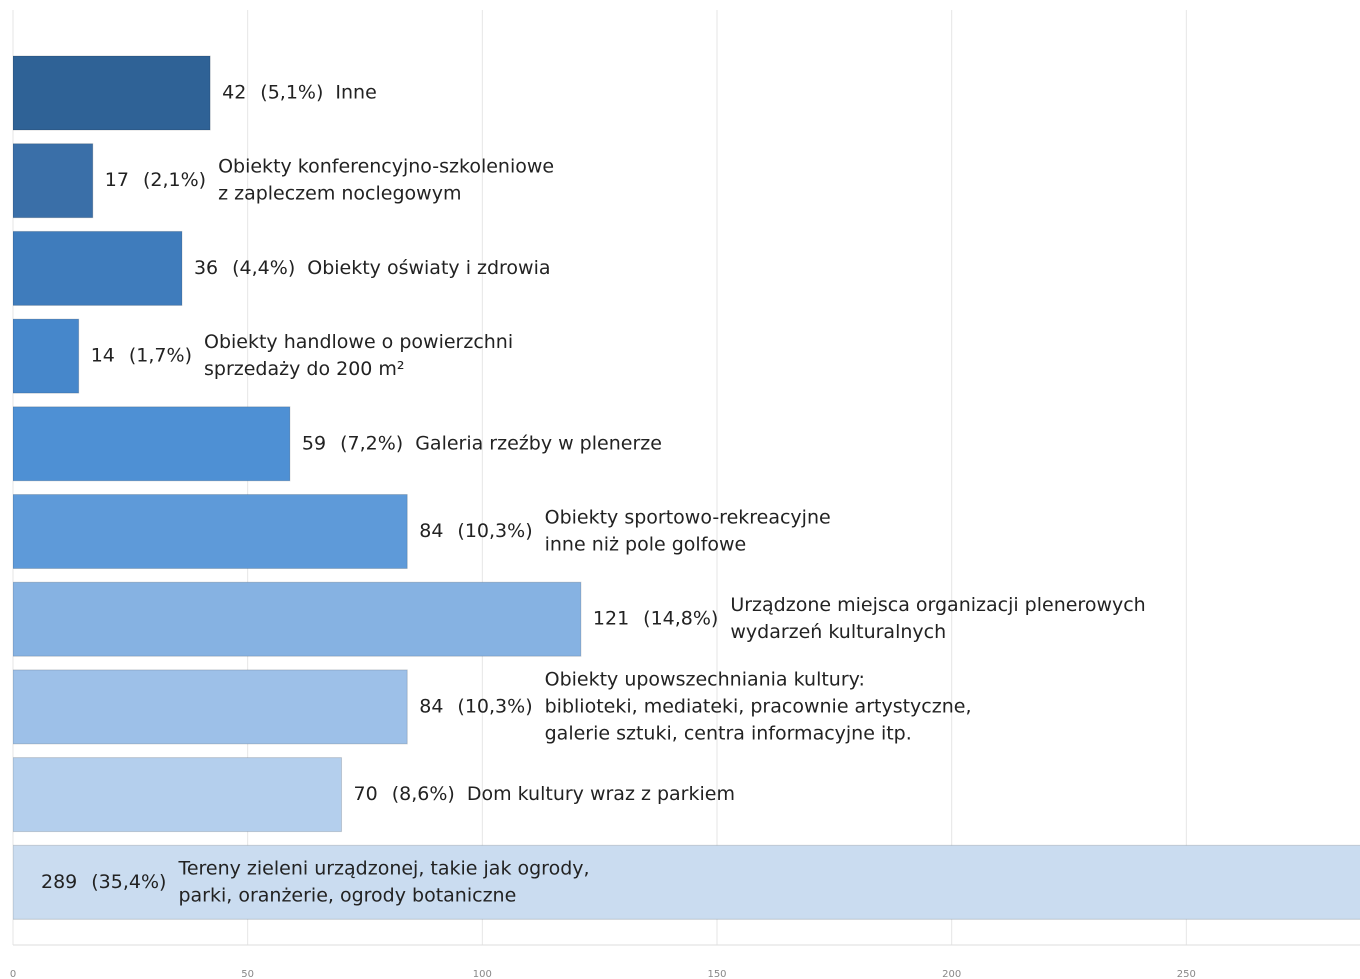  What do you see at coordinates (838, 632) in the screenshot?
I see `category-label: wydarzeń kulturalnych` at bounding box center [838, 632].